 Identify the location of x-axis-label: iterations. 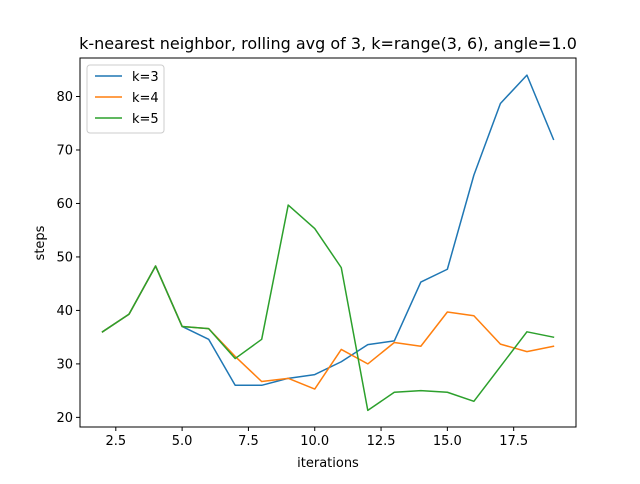
(328, 463).